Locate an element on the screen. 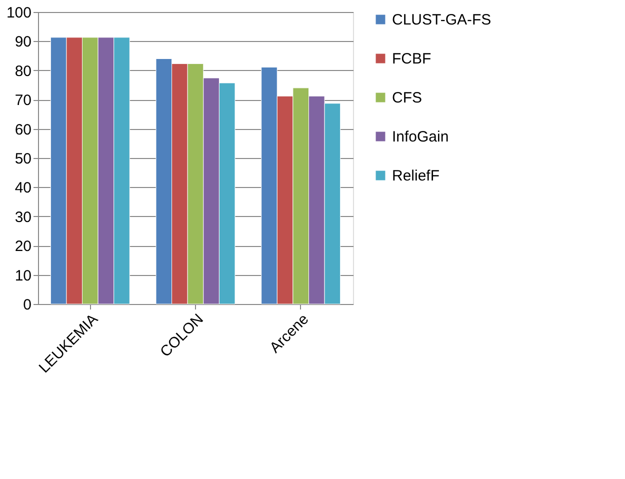 The height and width of the screenshot is (479, 625). y-tick-label: 20 is located at coordinates (23, 247).